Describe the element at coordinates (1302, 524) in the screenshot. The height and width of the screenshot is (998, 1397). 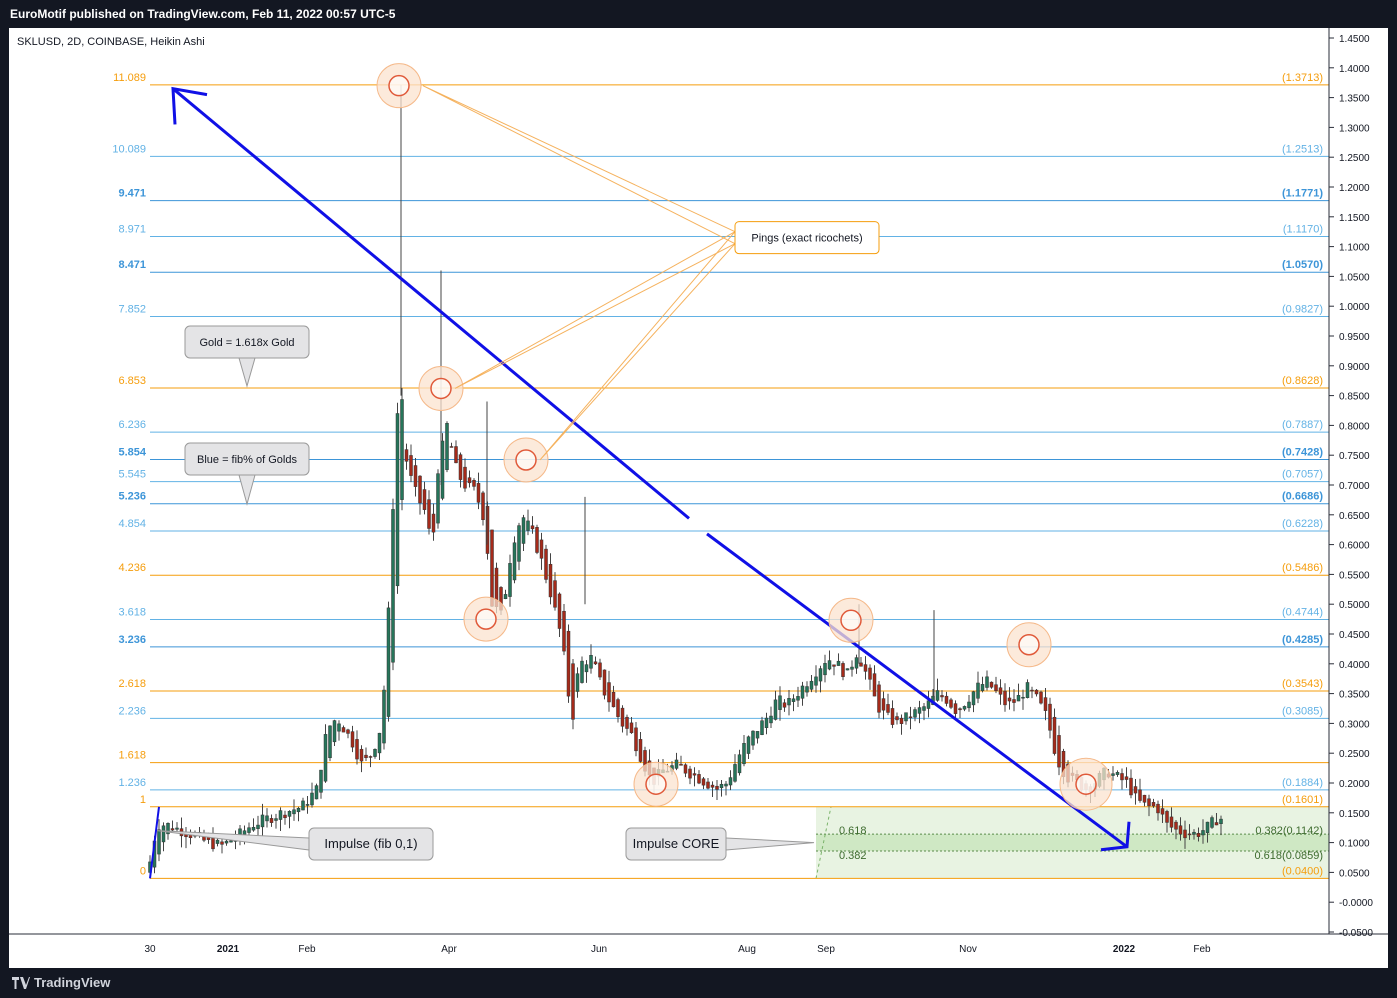
I see `fib-price-label: (0.6228)` at that location.